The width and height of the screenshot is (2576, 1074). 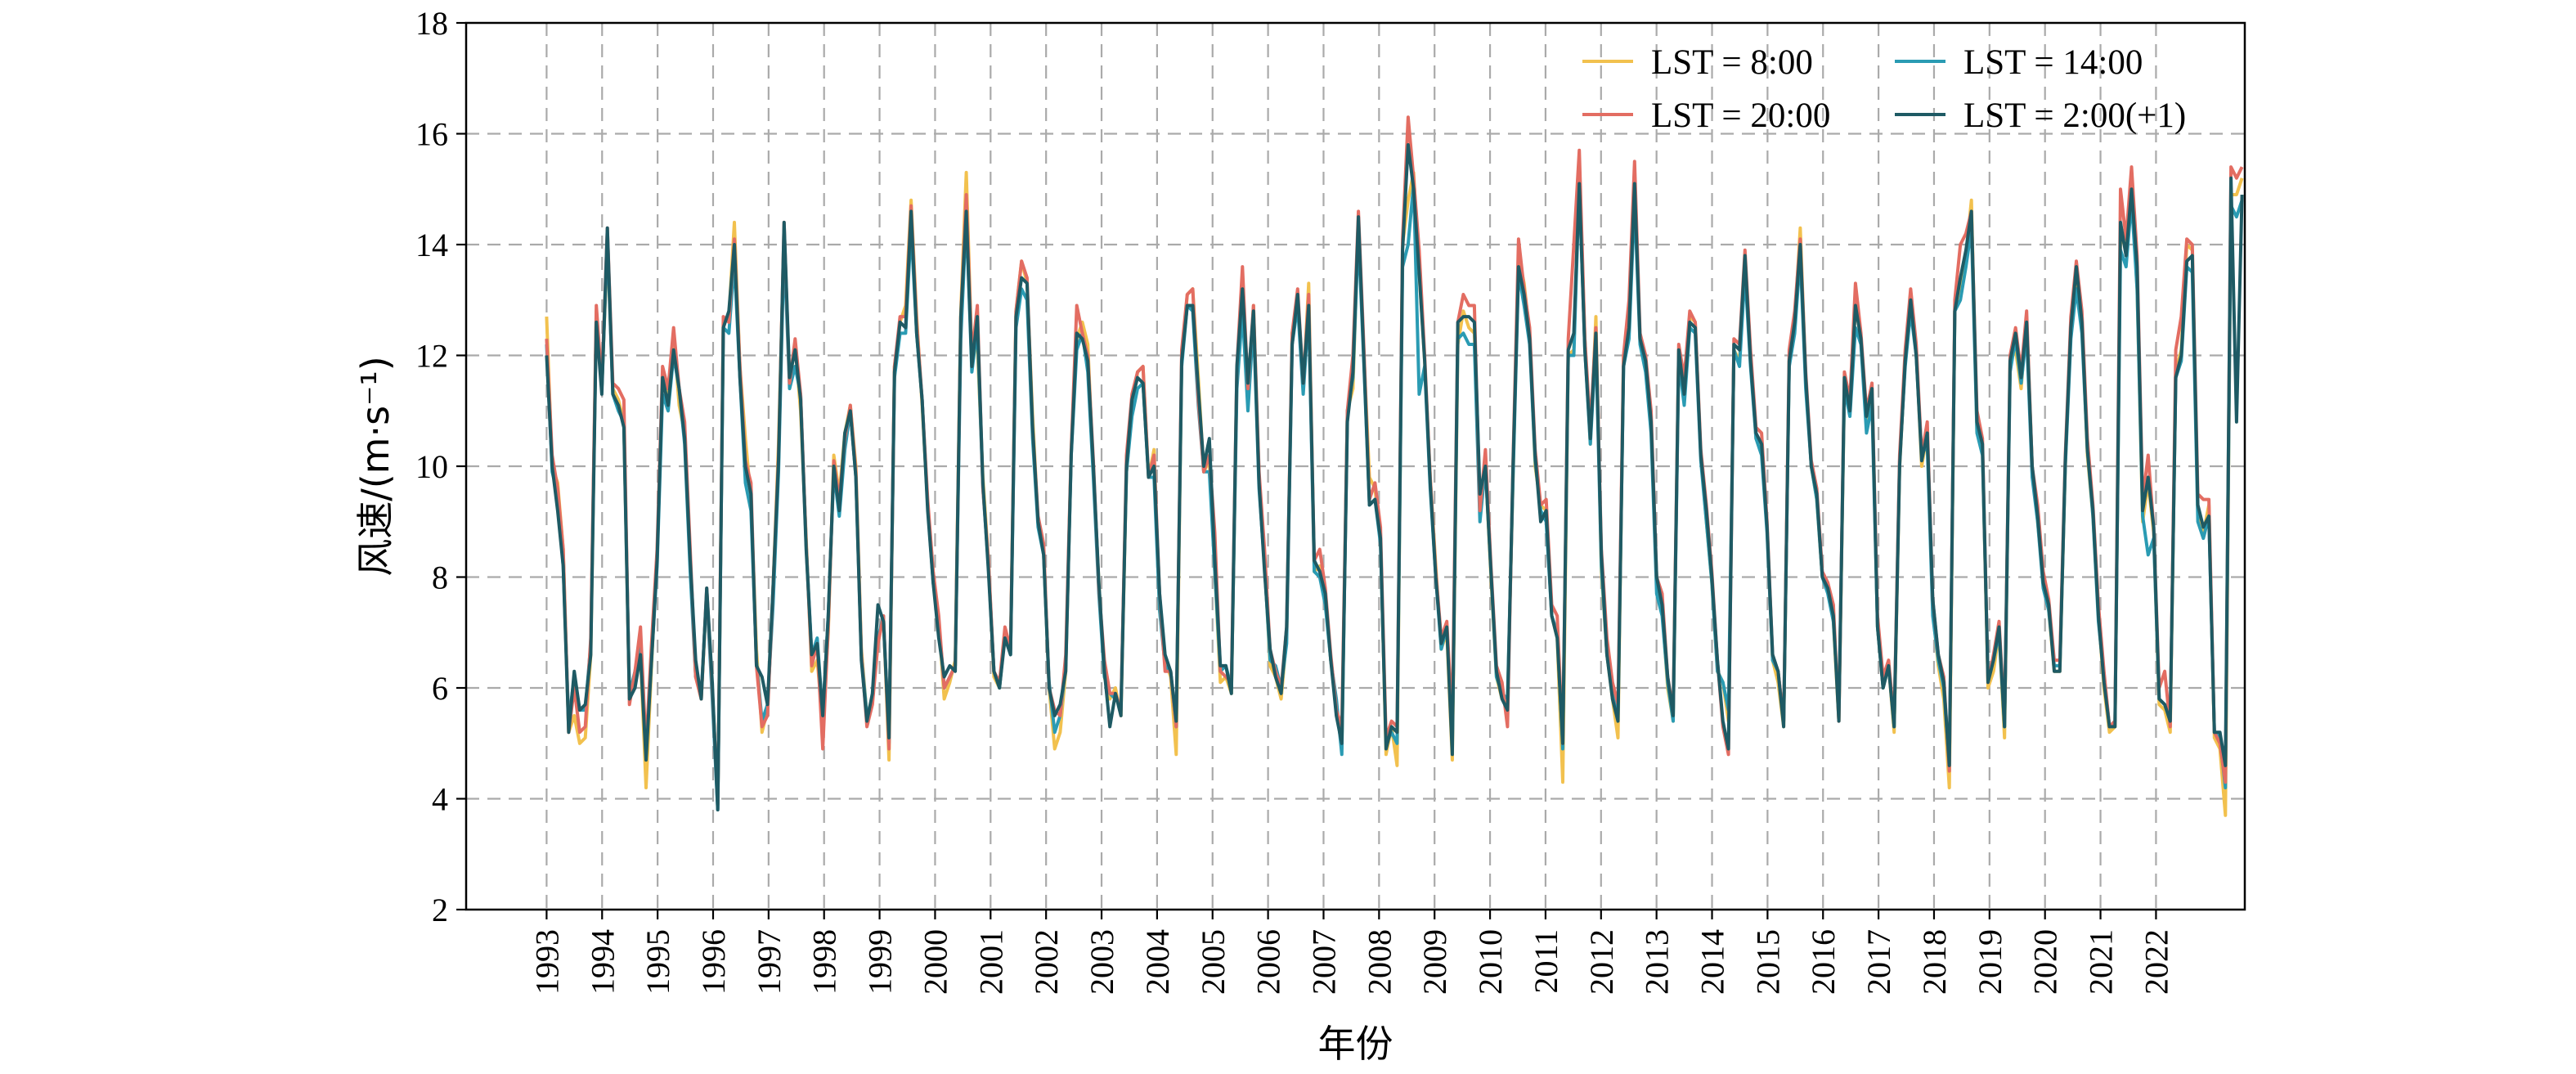 I want to click on y-tick-label: 8, so click(x=440, y=577).